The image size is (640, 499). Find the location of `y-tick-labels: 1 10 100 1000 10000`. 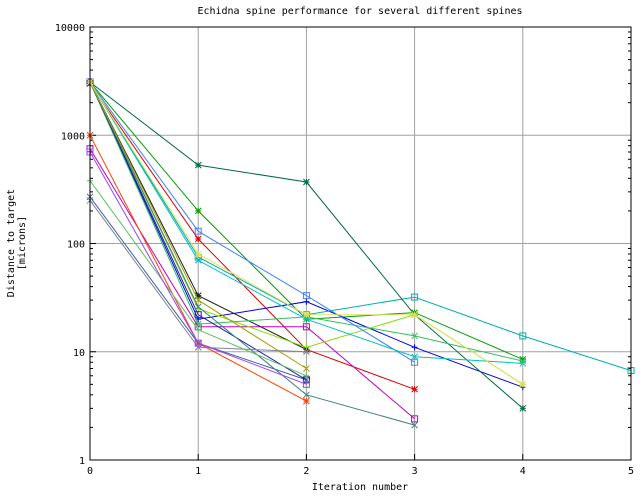

y-tick-labels: 1 10 100 1000 10000 is located at coordinates (70, 245).